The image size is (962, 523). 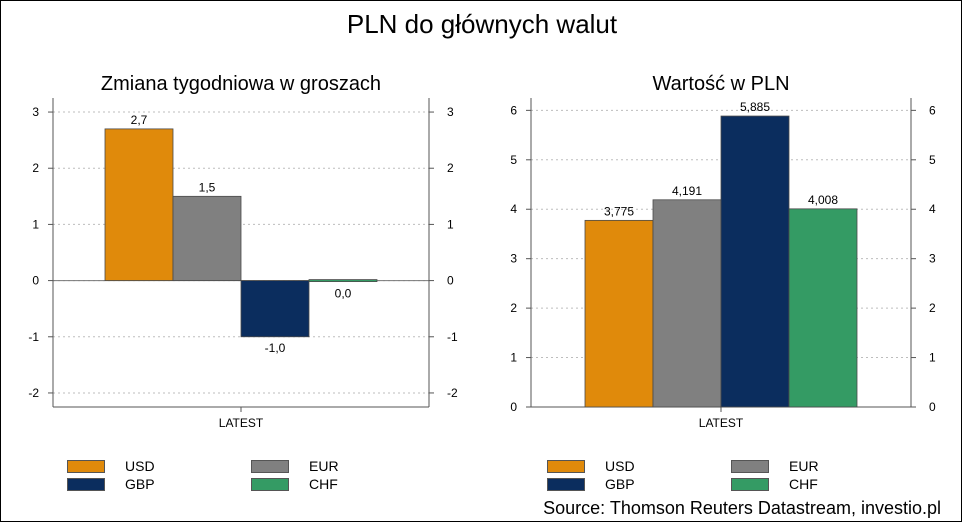 What do you see at coordinates (721, 423) in the screenshot?
I see `right-category-label: LATEST` at bounding box center [721, 423].